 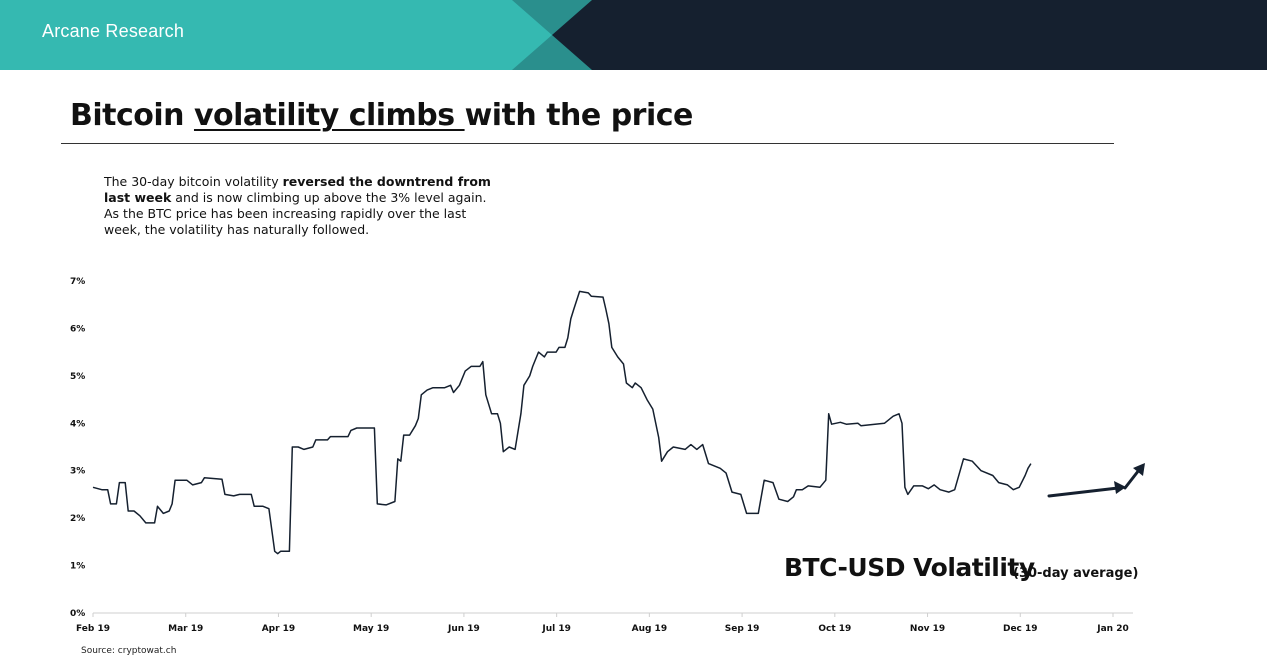 I want to click on x-tick-label: Mar 19, so click(x=185, y=629).